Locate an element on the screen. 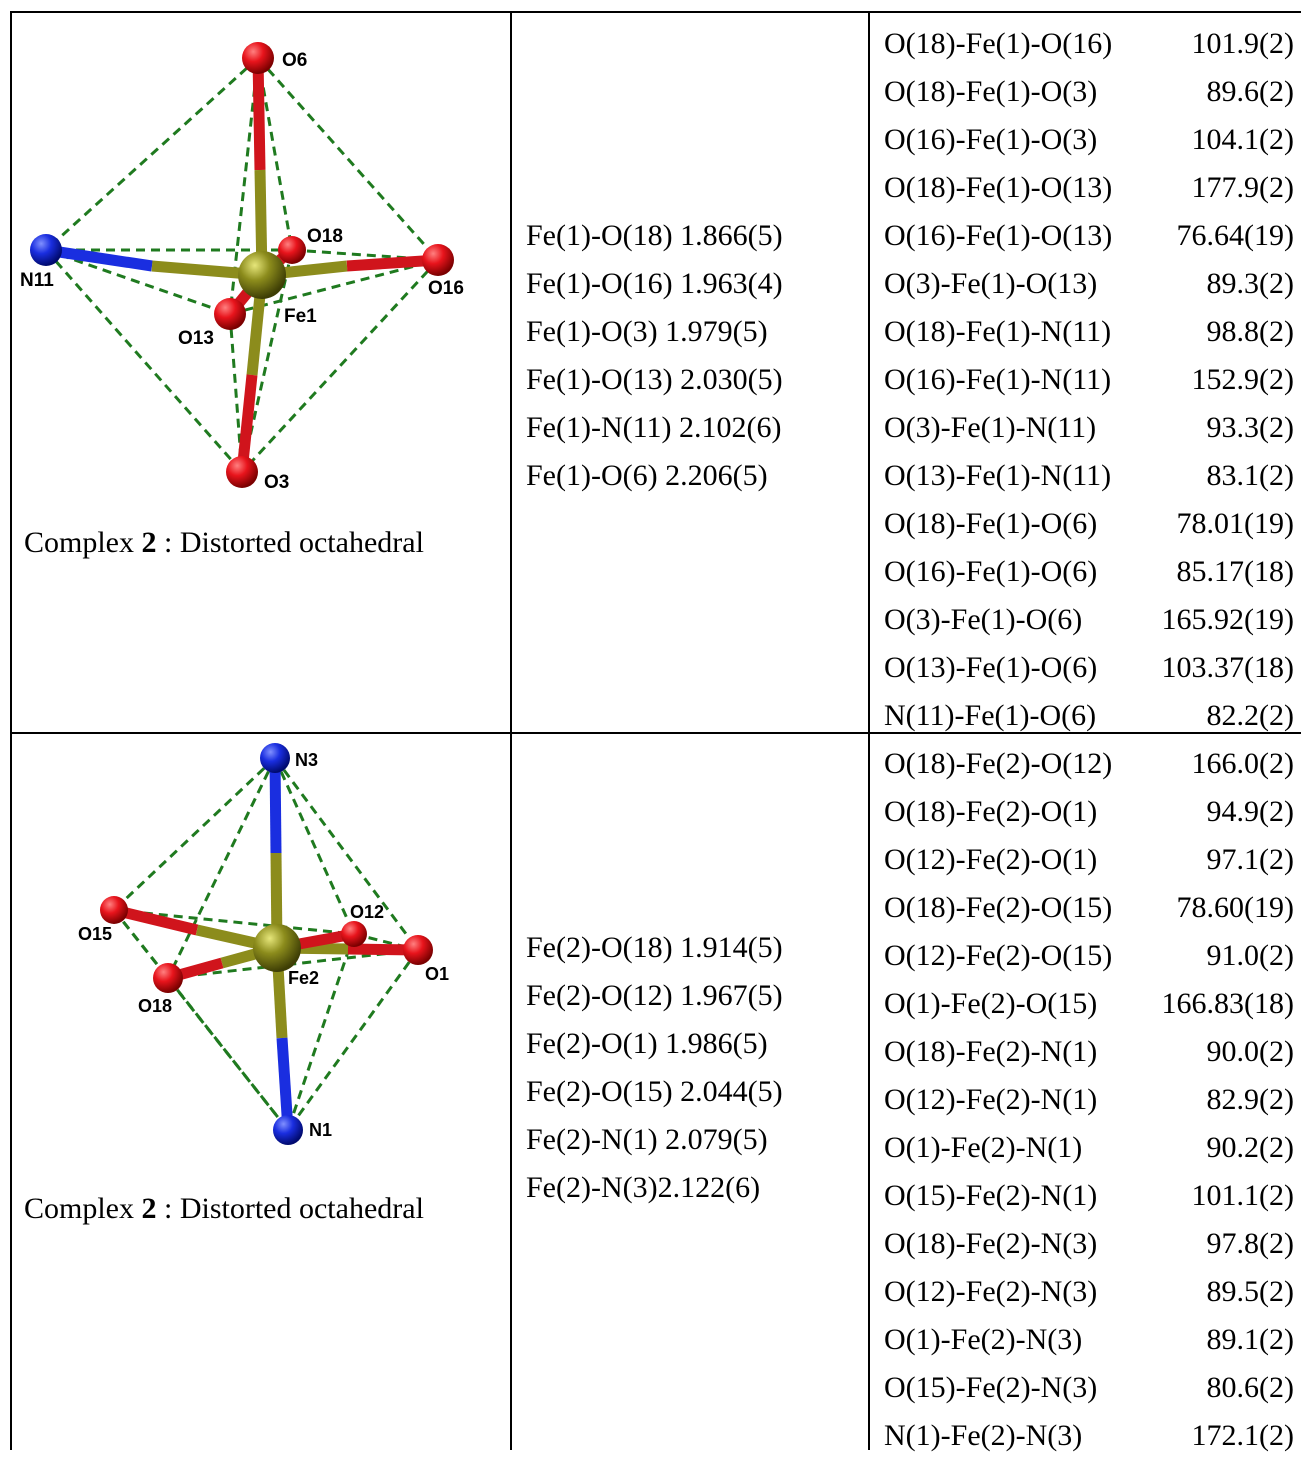  angle-row: O(18)-Fe(1)-O(6) 78.01(19) is located at coordinates (1089, 523).